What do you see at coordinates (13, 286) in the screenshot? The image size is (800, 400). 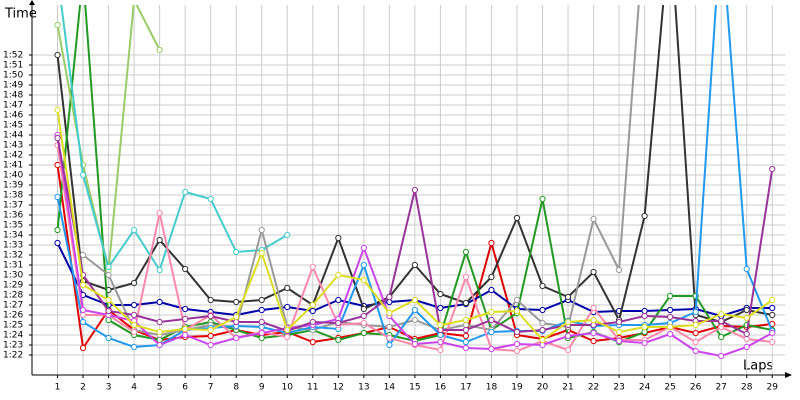 I see `y-tick-label: 1:29` at bounding box center [13, 286].